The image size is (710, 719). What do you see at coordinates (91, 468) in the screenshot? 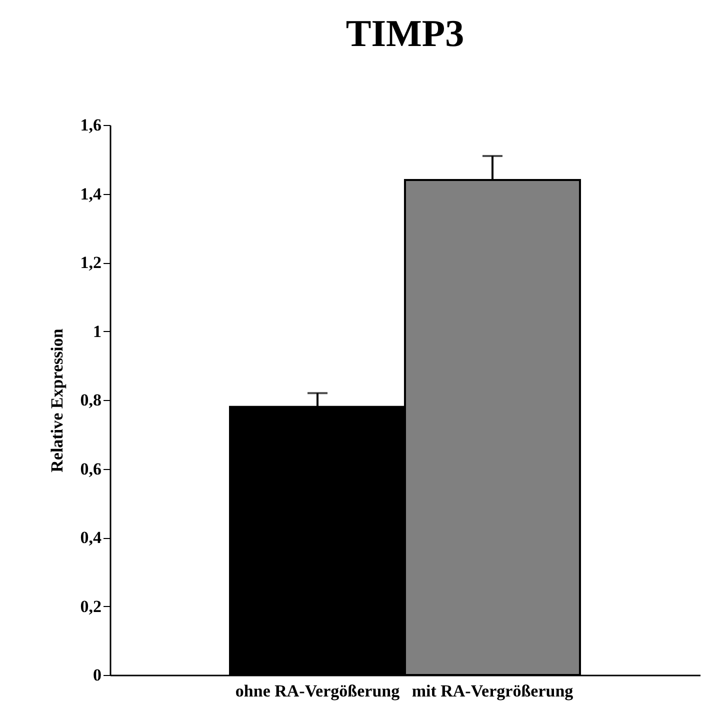
I see `y-tick-label: 0,6` at bounding box center [91, 468].